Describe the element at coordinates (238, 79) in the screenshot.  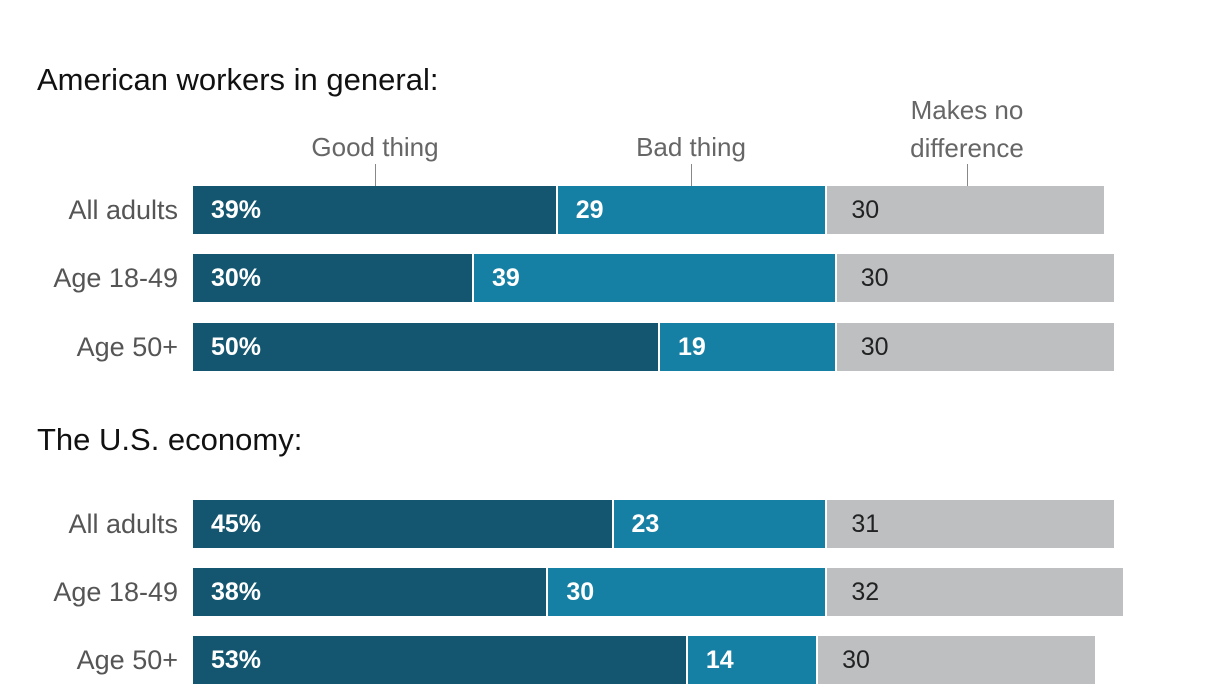
I see `panel-title: American workers in general:` at that location.